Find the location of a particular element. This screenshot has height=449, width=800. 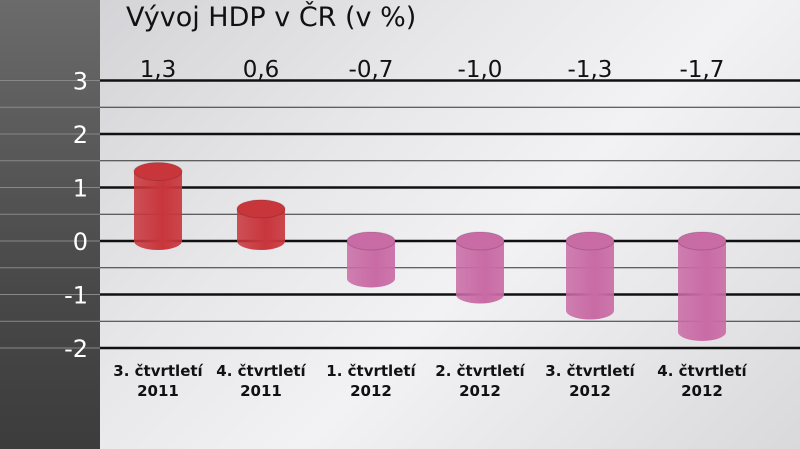

data-label: 0,6 is located at coordinates (261, 70).